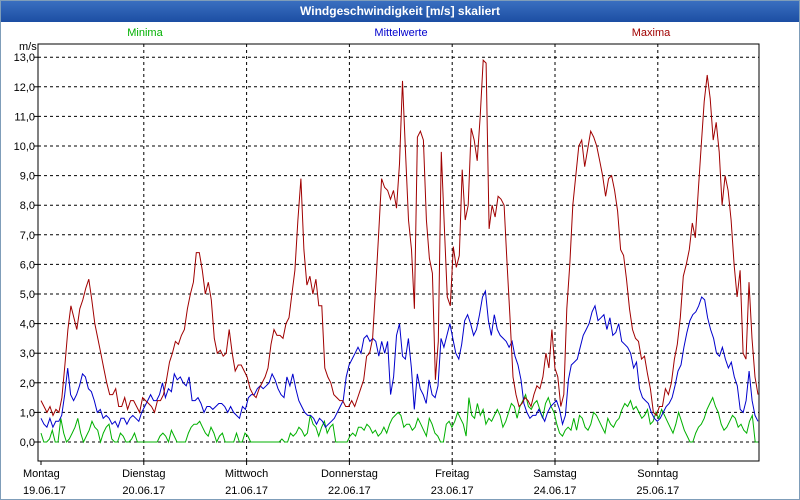 The image size is (800, 500). I want to click on y-tick-label: 9,0, so click(27, 177).